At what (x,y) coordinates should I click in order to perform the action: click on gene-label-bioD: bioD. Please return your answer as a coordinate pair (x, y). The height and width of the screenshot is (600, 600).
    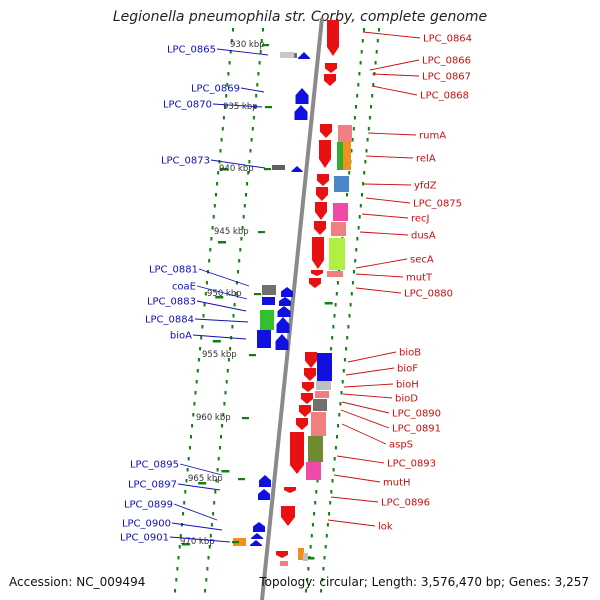
    Looking at the image, I should click on (406, 399).